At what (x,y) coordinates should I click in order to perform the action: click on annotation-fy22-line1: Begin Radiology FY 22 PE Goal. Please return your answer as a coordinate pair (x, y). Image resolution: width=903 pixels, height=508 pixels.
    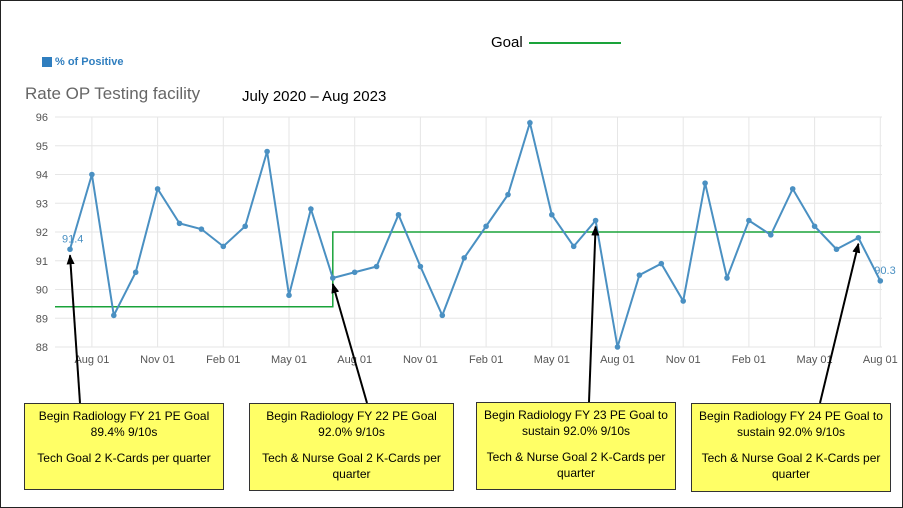
    Looking at the image, I should click on (351, 416).